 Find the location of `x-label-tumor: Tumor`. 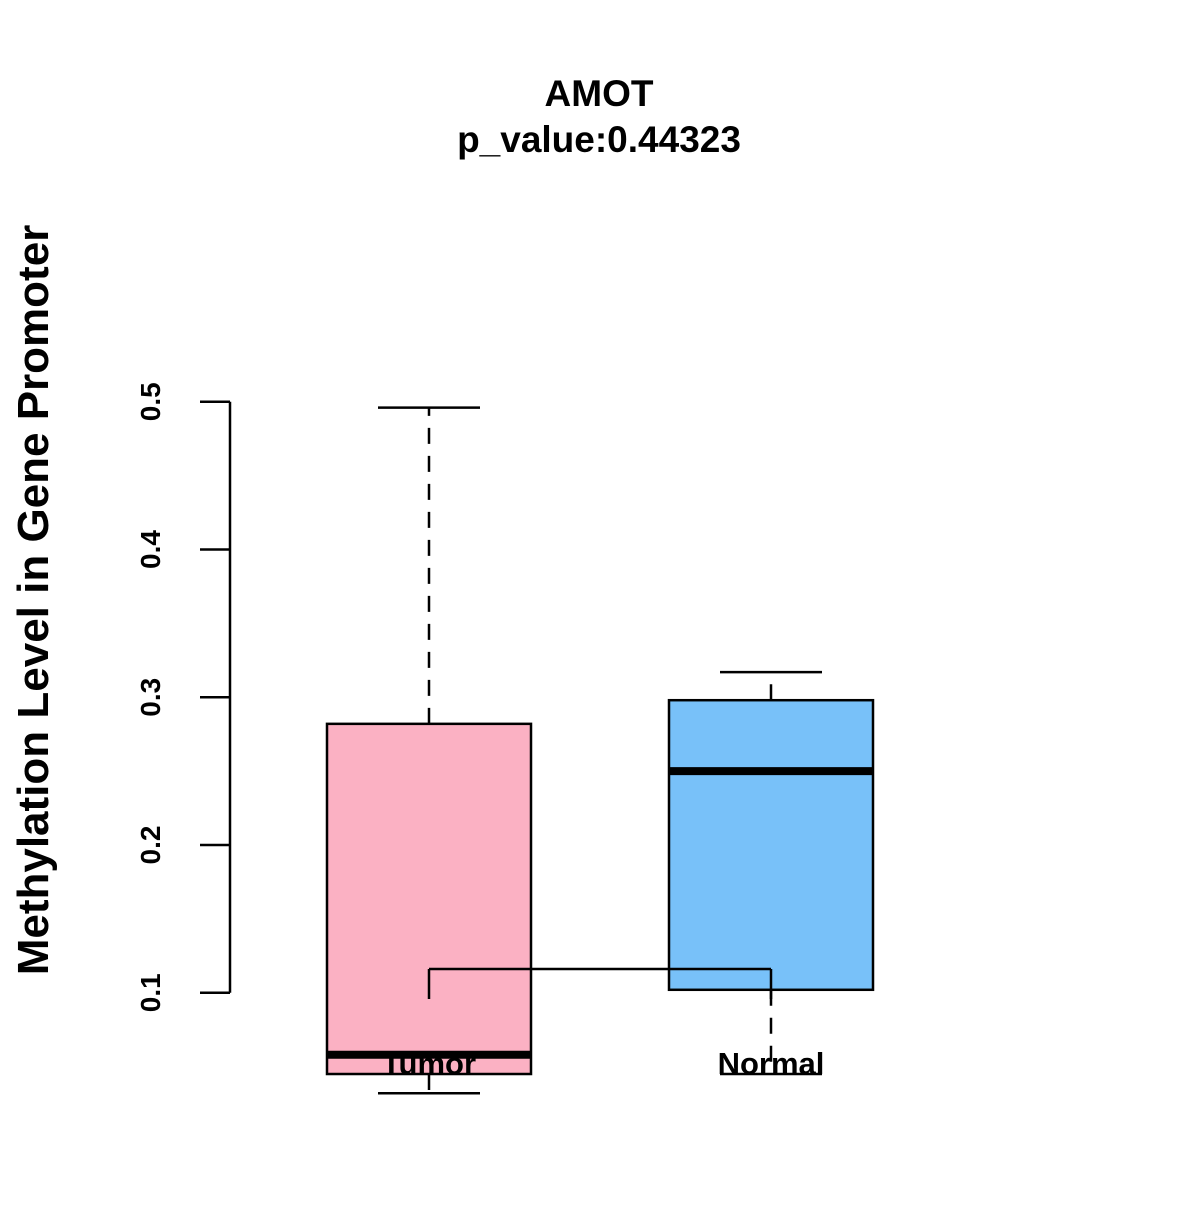

x-label-tumor: Tumor is located at coordinates (429, 1063).